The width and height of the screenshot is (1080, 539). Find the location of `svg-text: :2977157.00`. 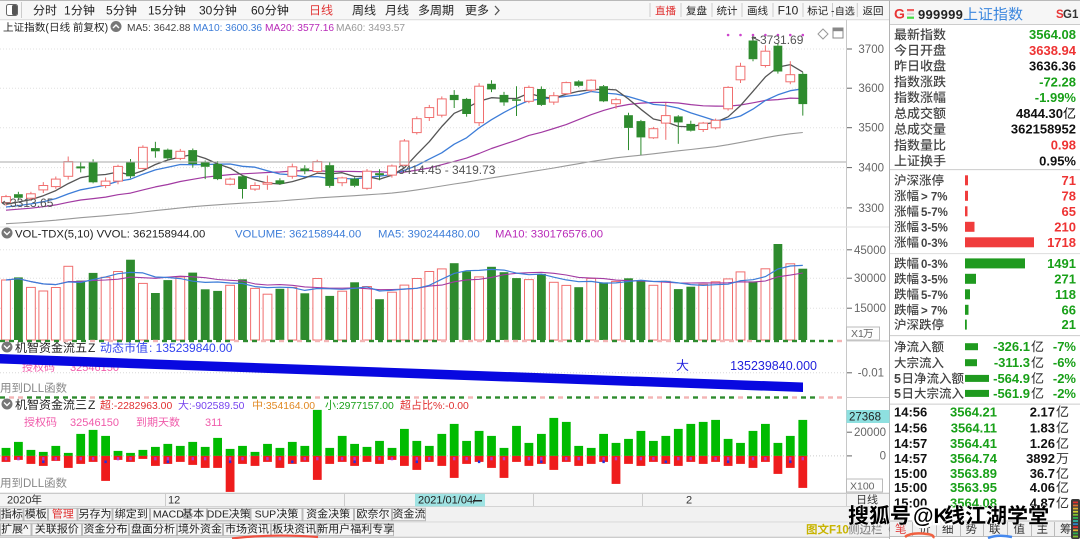

svg-text: :2977157.00 is located at coordinates (365, 406).